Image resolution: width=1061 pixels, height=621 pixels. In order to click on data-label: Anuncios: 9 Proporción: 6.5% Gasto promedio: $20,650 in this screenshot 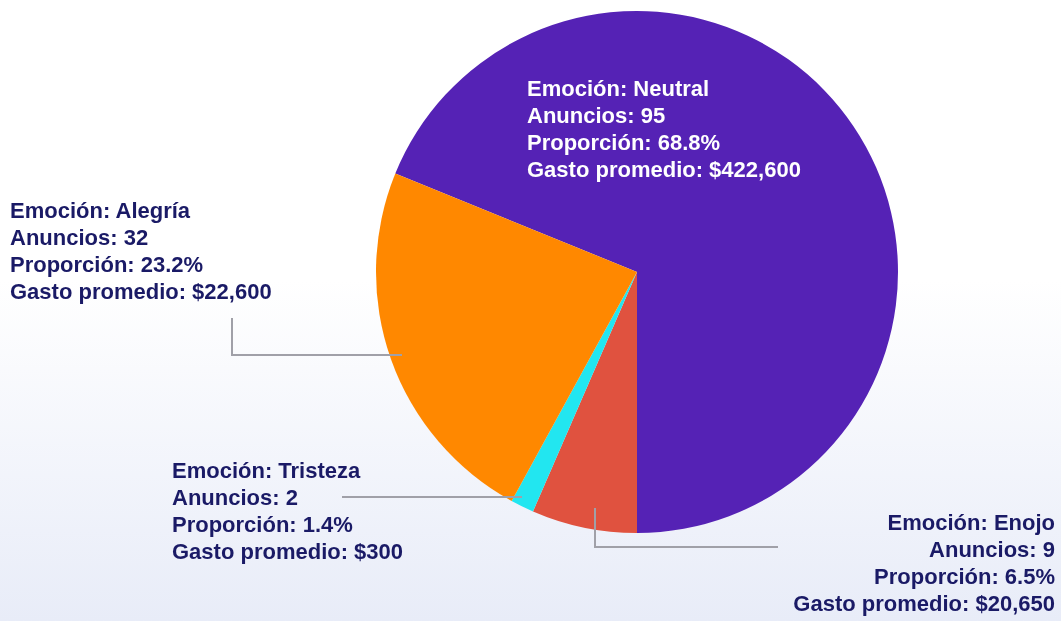, I will do `click(924, 576)`.